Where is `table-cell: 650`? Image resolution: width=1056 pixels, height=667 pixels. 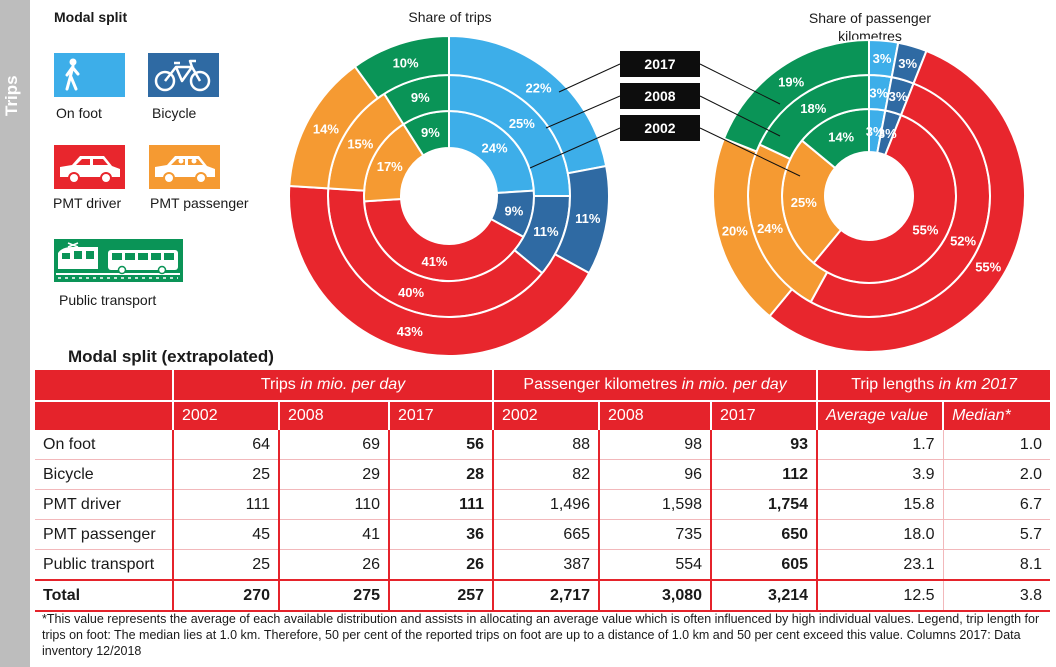
table-cell: 650 is located at coordinates (764, 534).